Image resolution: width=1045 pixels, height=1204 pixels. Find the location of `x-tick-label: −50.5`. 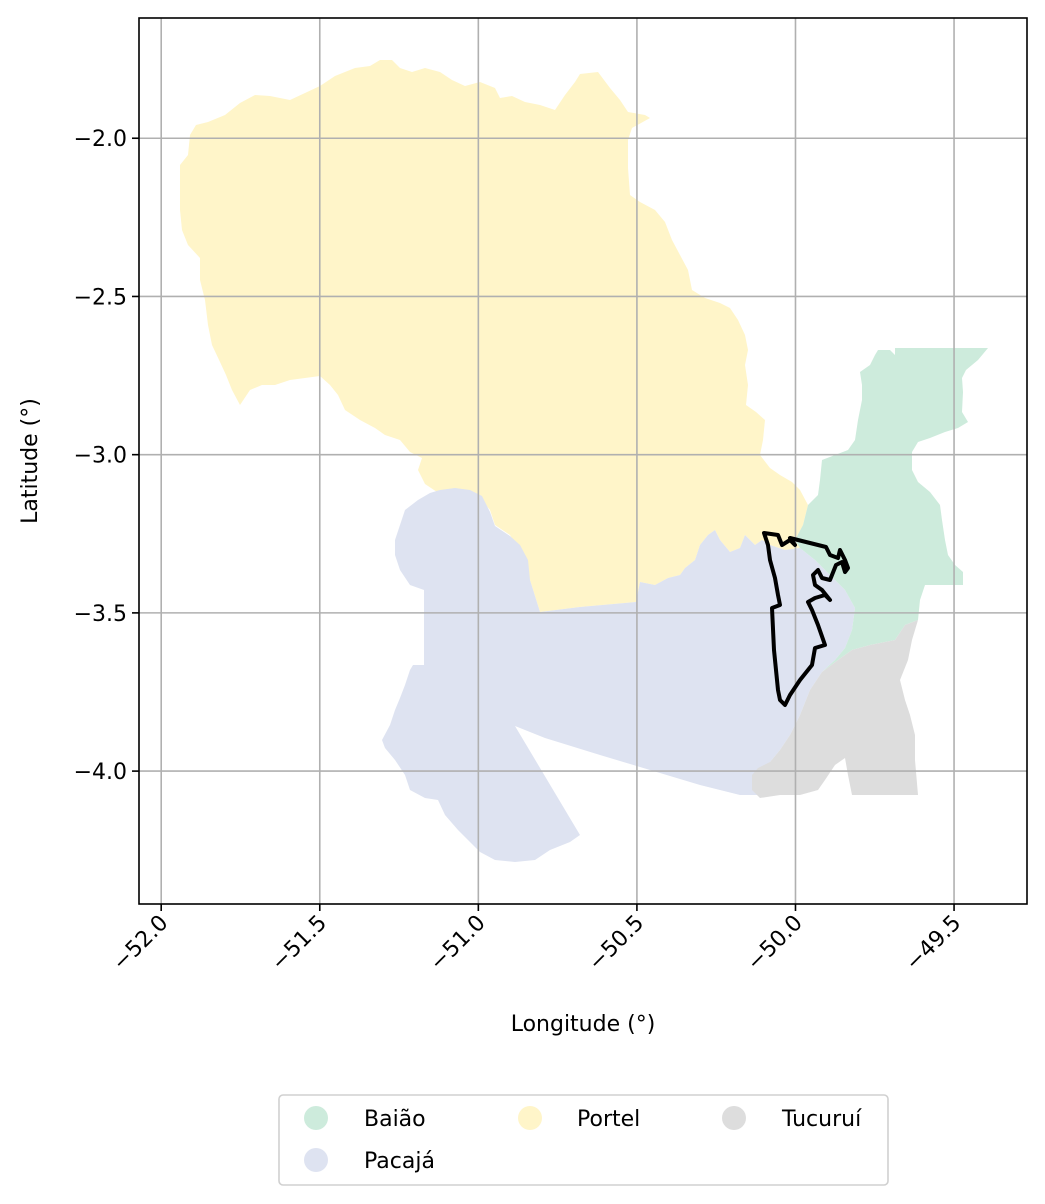

x-tick-label: −50.5 is located at coordinates (616, 943).